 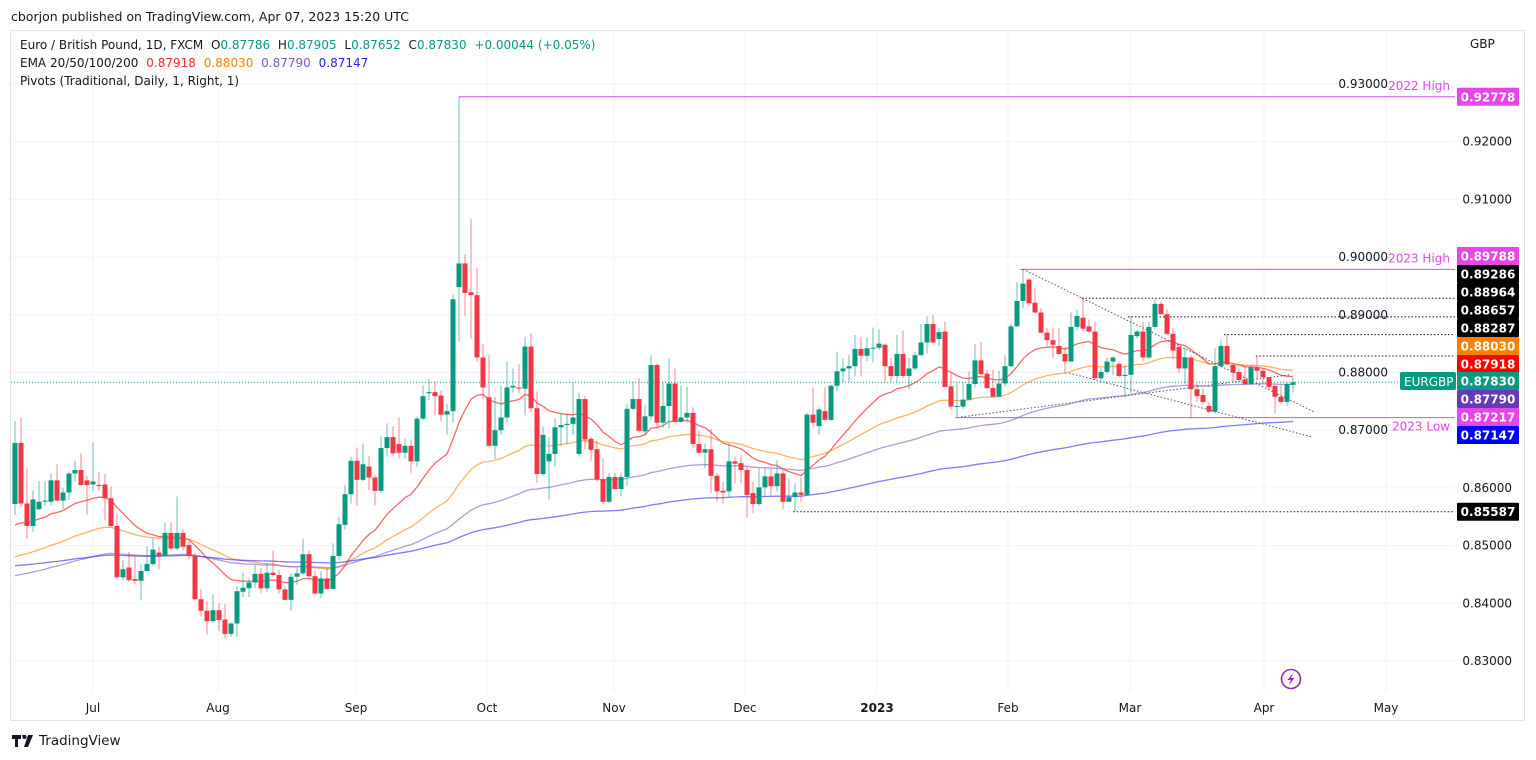 What do you see at coordinates (217, 708) in the screenshot?
I see `x-tick-label: Aug` at bounding box center [217, 708].